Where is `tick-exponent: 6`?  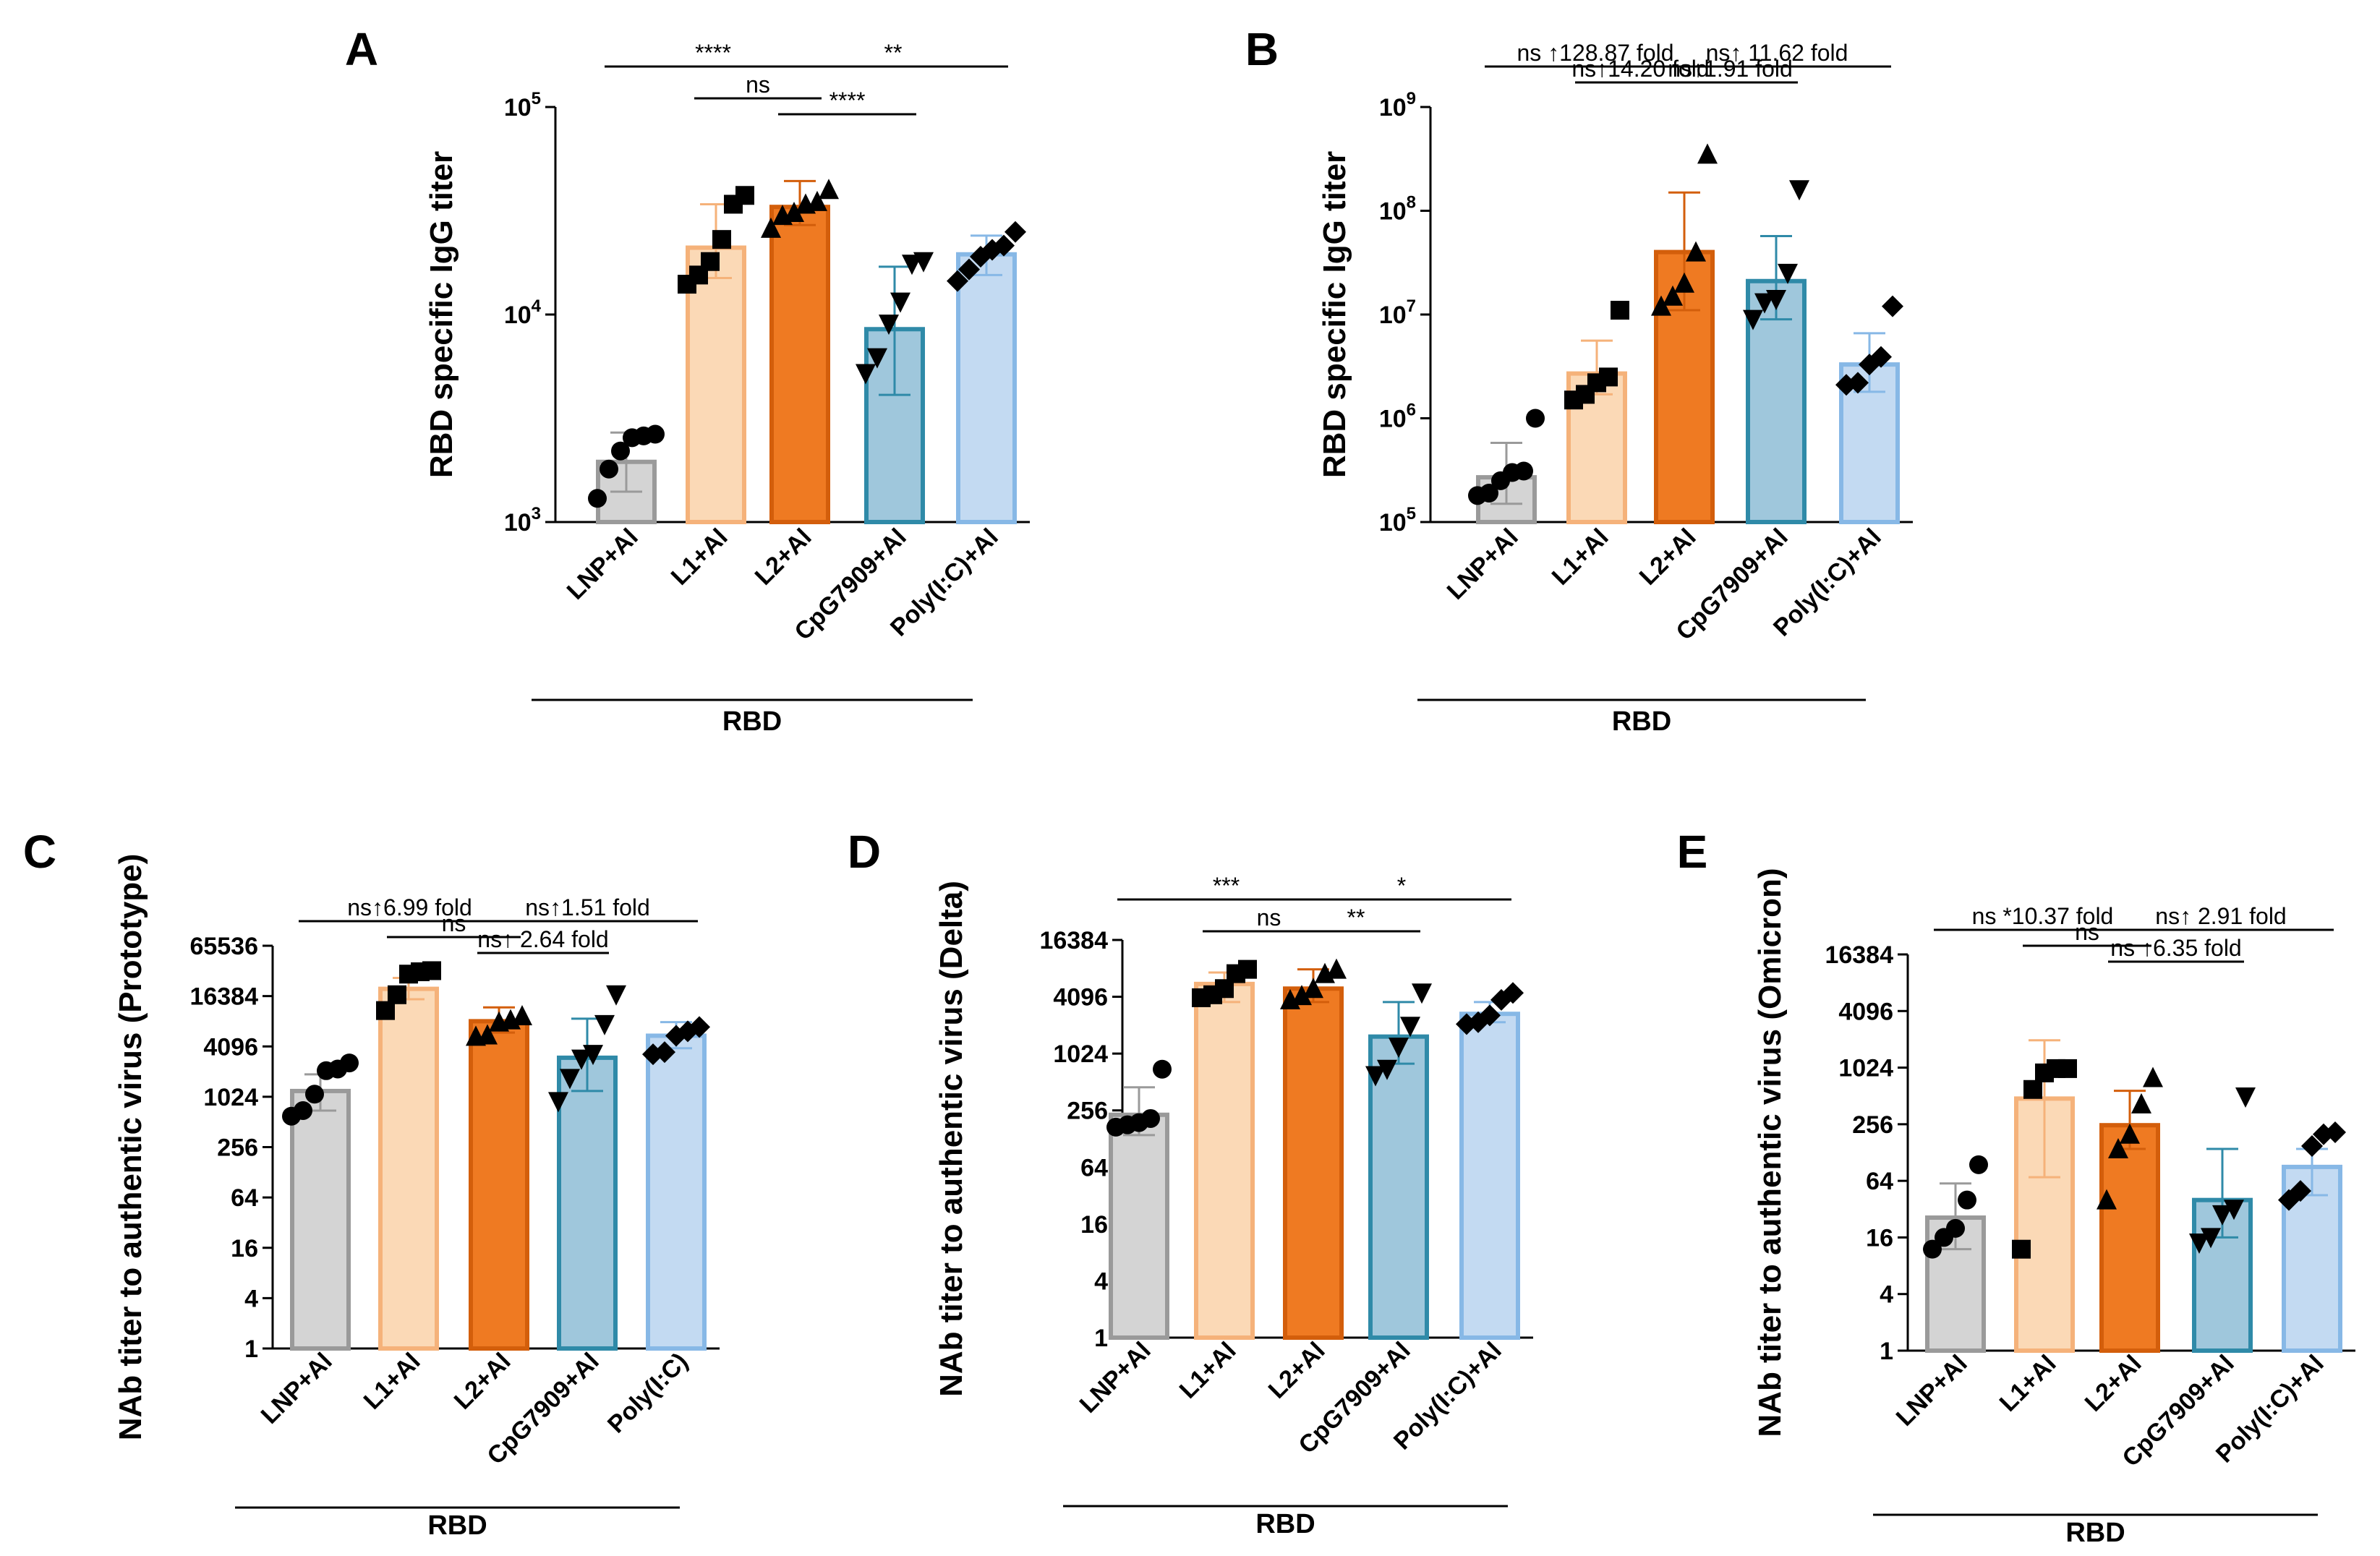
tick-exponent: 6 is located at coordinates (1411, 410).